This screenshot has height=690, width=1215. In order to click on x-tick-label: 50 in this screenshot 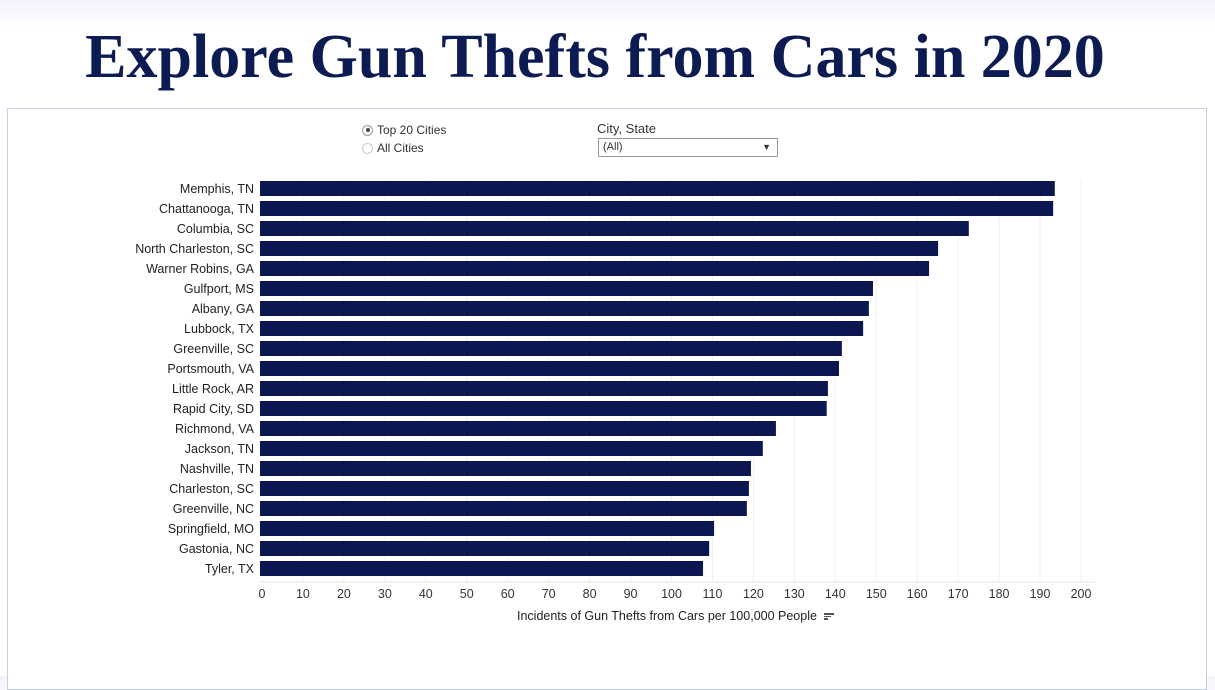, I will do `click(467, 594)`.